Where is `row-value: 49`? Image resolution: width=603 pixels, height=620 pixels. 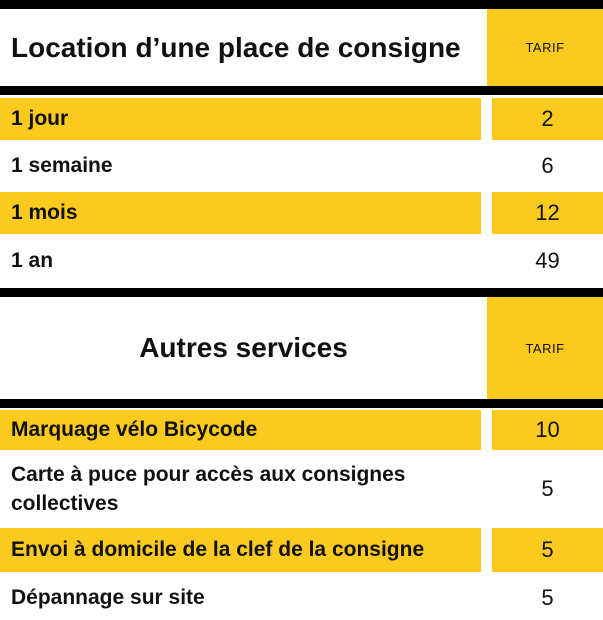 row-value: 49 is located at coordinates (547, 260).